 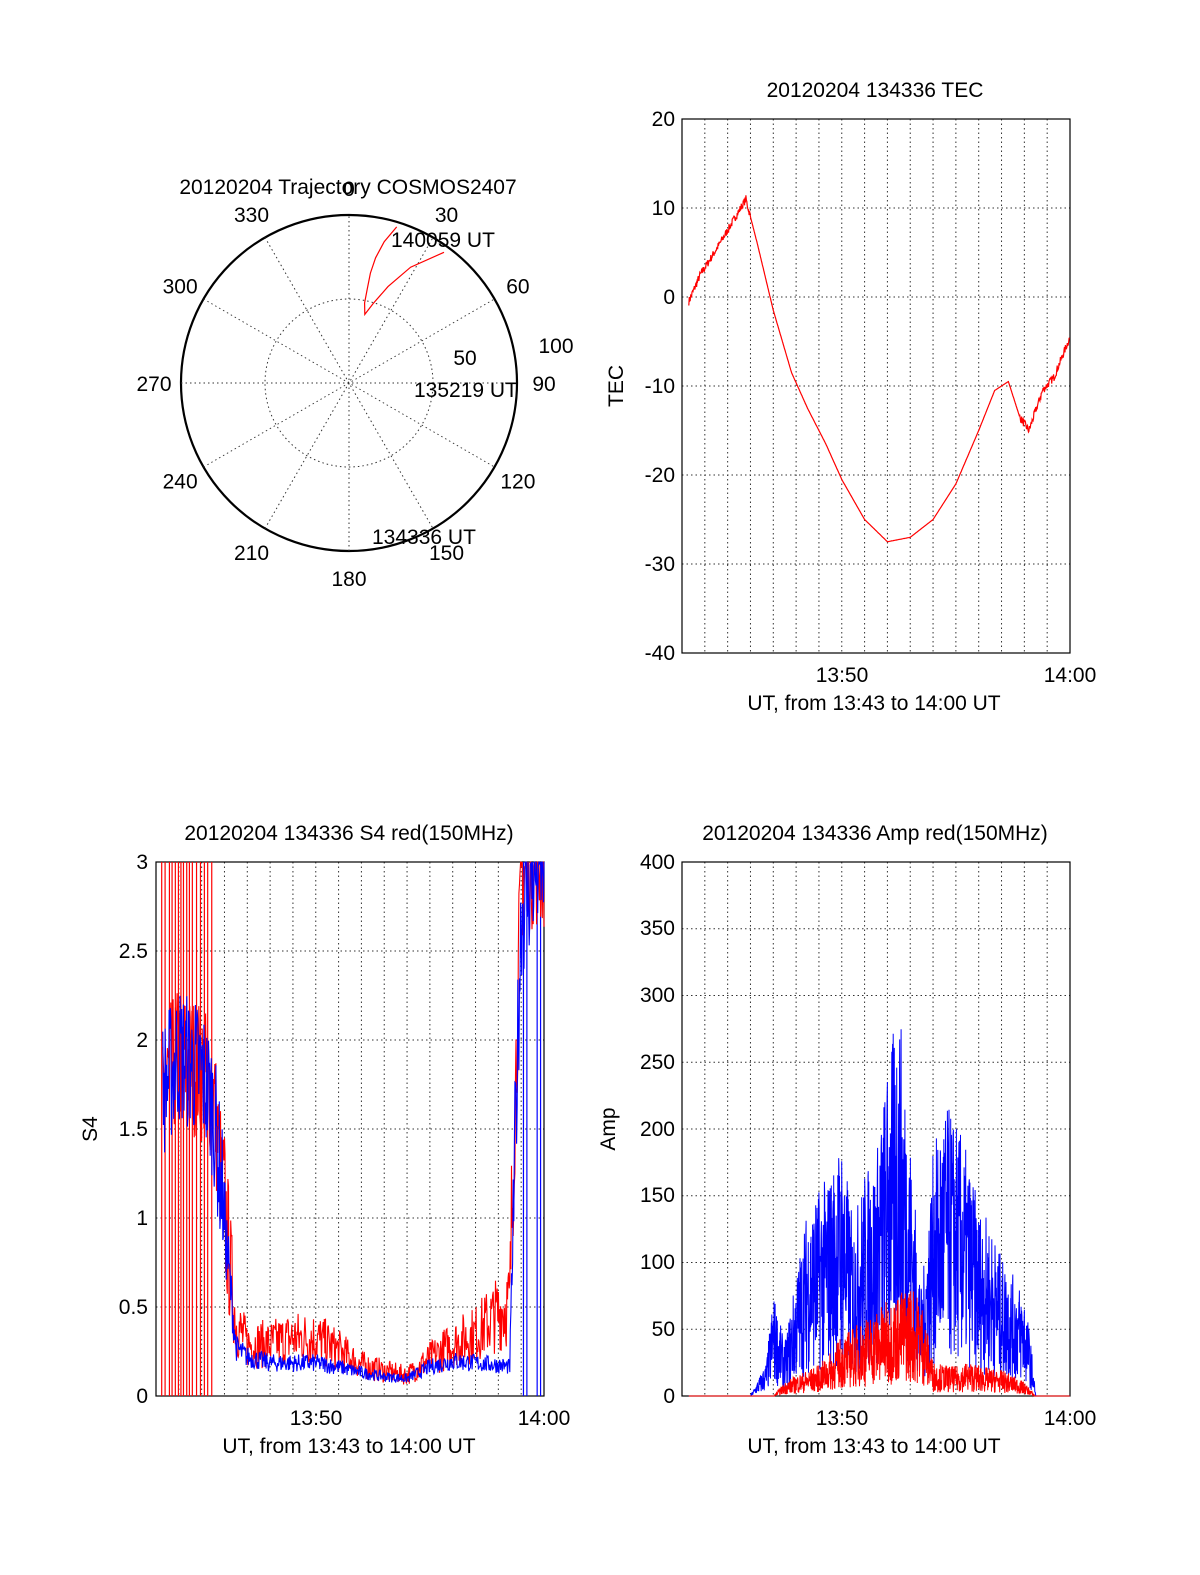 What do you see at coordinates (348, 1446) in the screenshot?
I see `s4-xlabel: UT, from 13:43 to 14:00 UT` at bounding box center [348, 1446].